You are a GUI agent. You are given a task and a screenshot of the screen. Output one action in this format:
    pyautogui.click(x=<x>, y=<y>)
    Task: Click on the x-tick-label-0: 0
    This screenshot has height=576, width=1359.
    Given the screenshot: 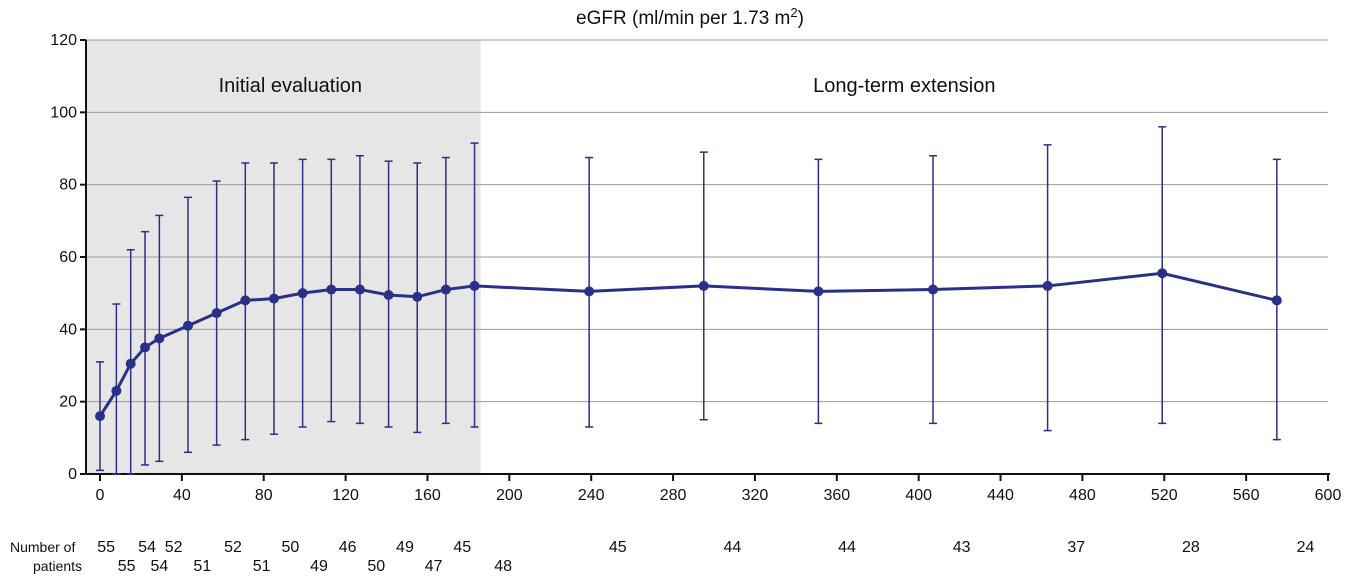 What is the action you would take?
    pyautogui.click(x=100, y=495)
    